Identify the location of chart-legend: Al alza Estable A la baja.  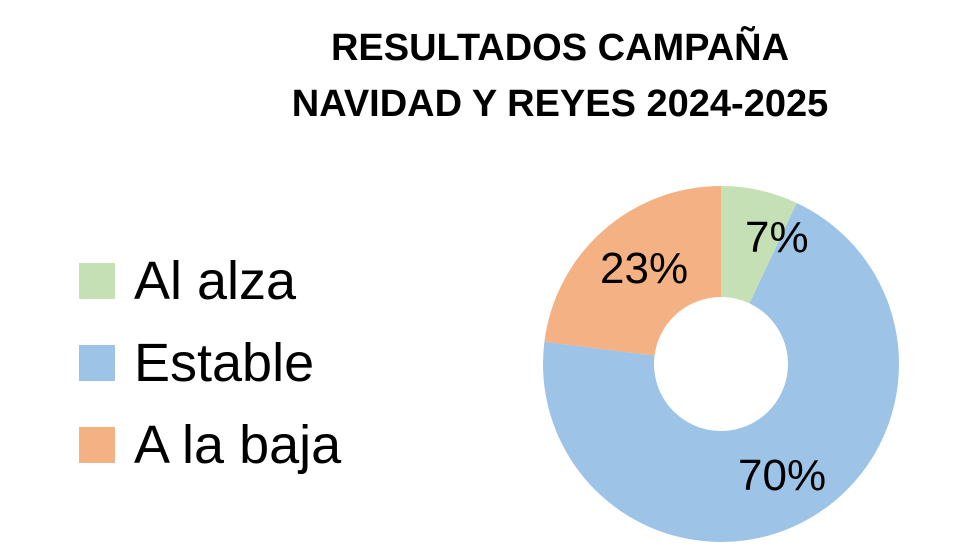
(210, 363).